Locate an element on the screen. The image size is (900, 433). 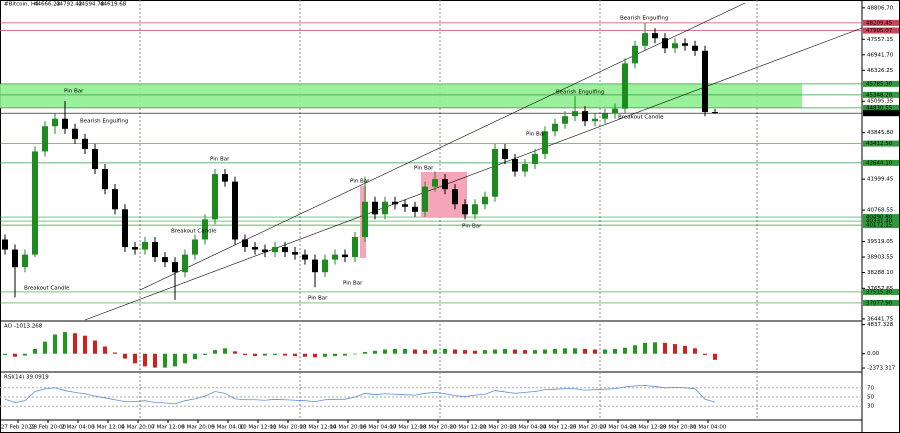
x-tick-label: 27 Mar 04:00 is located at coordinates (618, 428).